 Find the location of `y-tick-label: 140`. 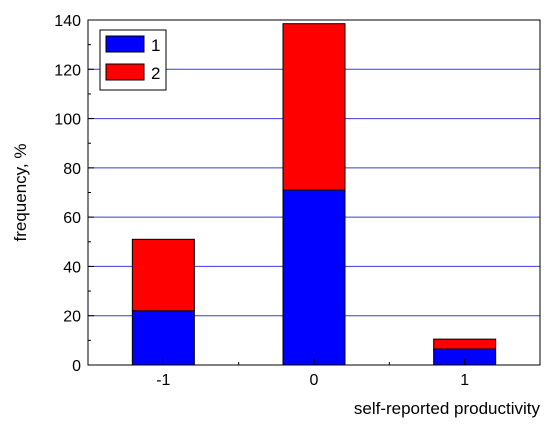

y-tick-label: 140 is located at coordinates (67, 21).